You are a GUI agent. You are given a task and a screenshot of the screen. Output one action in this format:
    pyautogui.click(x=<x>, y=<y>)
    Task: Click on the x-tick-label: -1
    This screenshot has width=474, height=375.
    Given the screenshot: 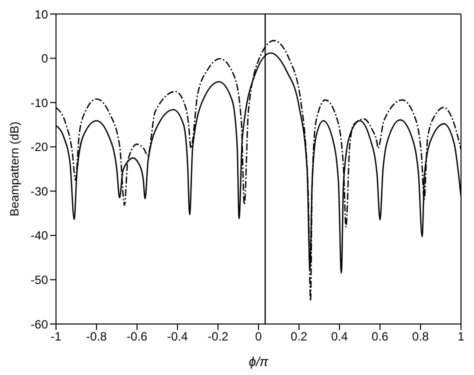 What is the action you would take?
    pyautogui.click(x=56, y=337)
    